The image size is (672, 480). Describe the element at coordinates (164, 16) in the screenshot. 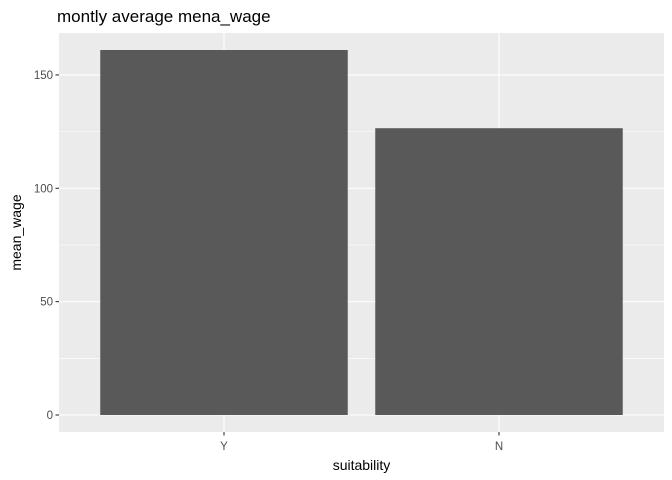

I see `chart-title: montly average mena_wage` at that location.